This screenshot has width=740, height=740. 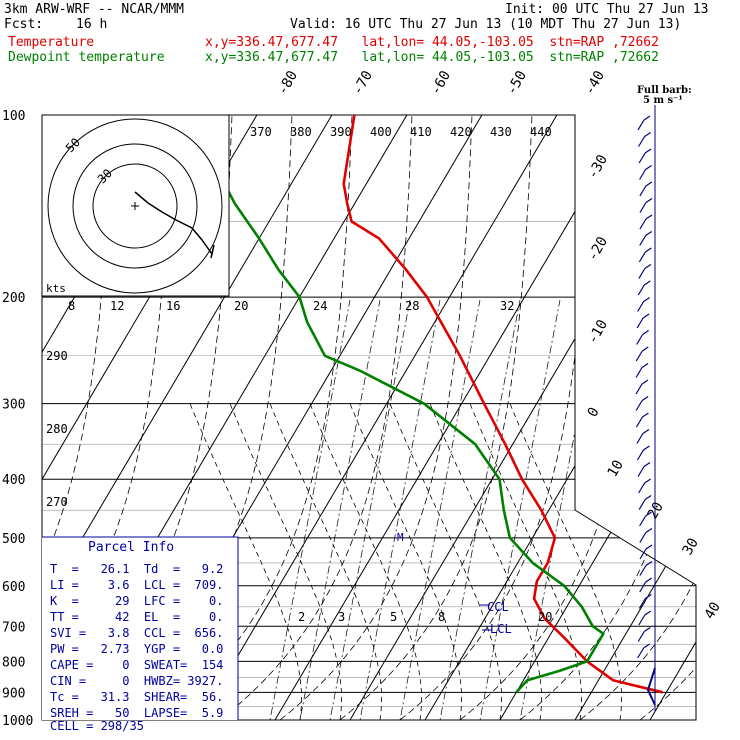 I want to click on temperature-tick-label: 0, so click(x=594, y=412).